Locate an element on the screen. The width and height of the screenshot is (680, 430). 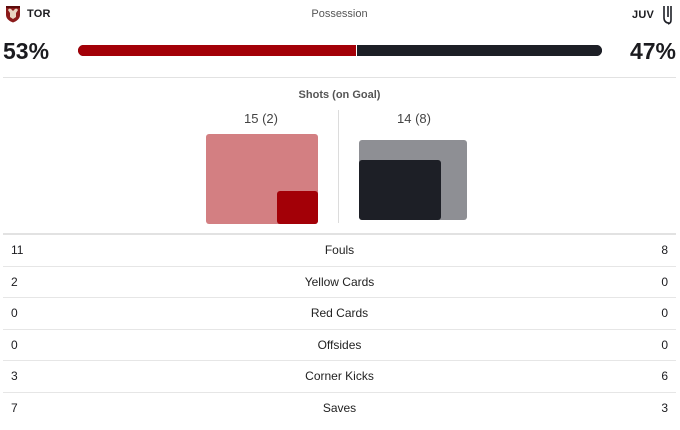
home-shots-value: 15 (2) is located at coordinates (261, 118).